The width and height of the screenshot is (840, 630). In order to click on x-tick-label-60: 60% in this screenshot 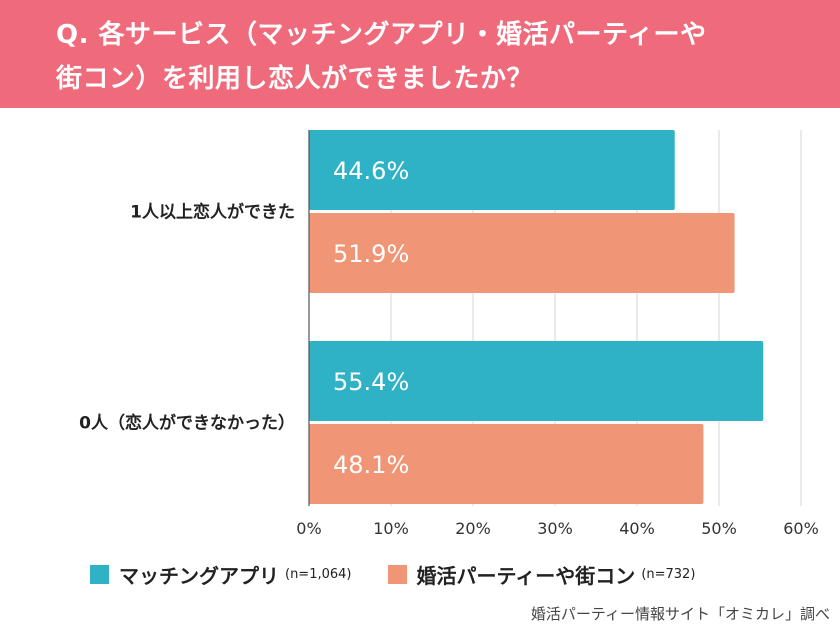, I will do `click(801, 528)`.